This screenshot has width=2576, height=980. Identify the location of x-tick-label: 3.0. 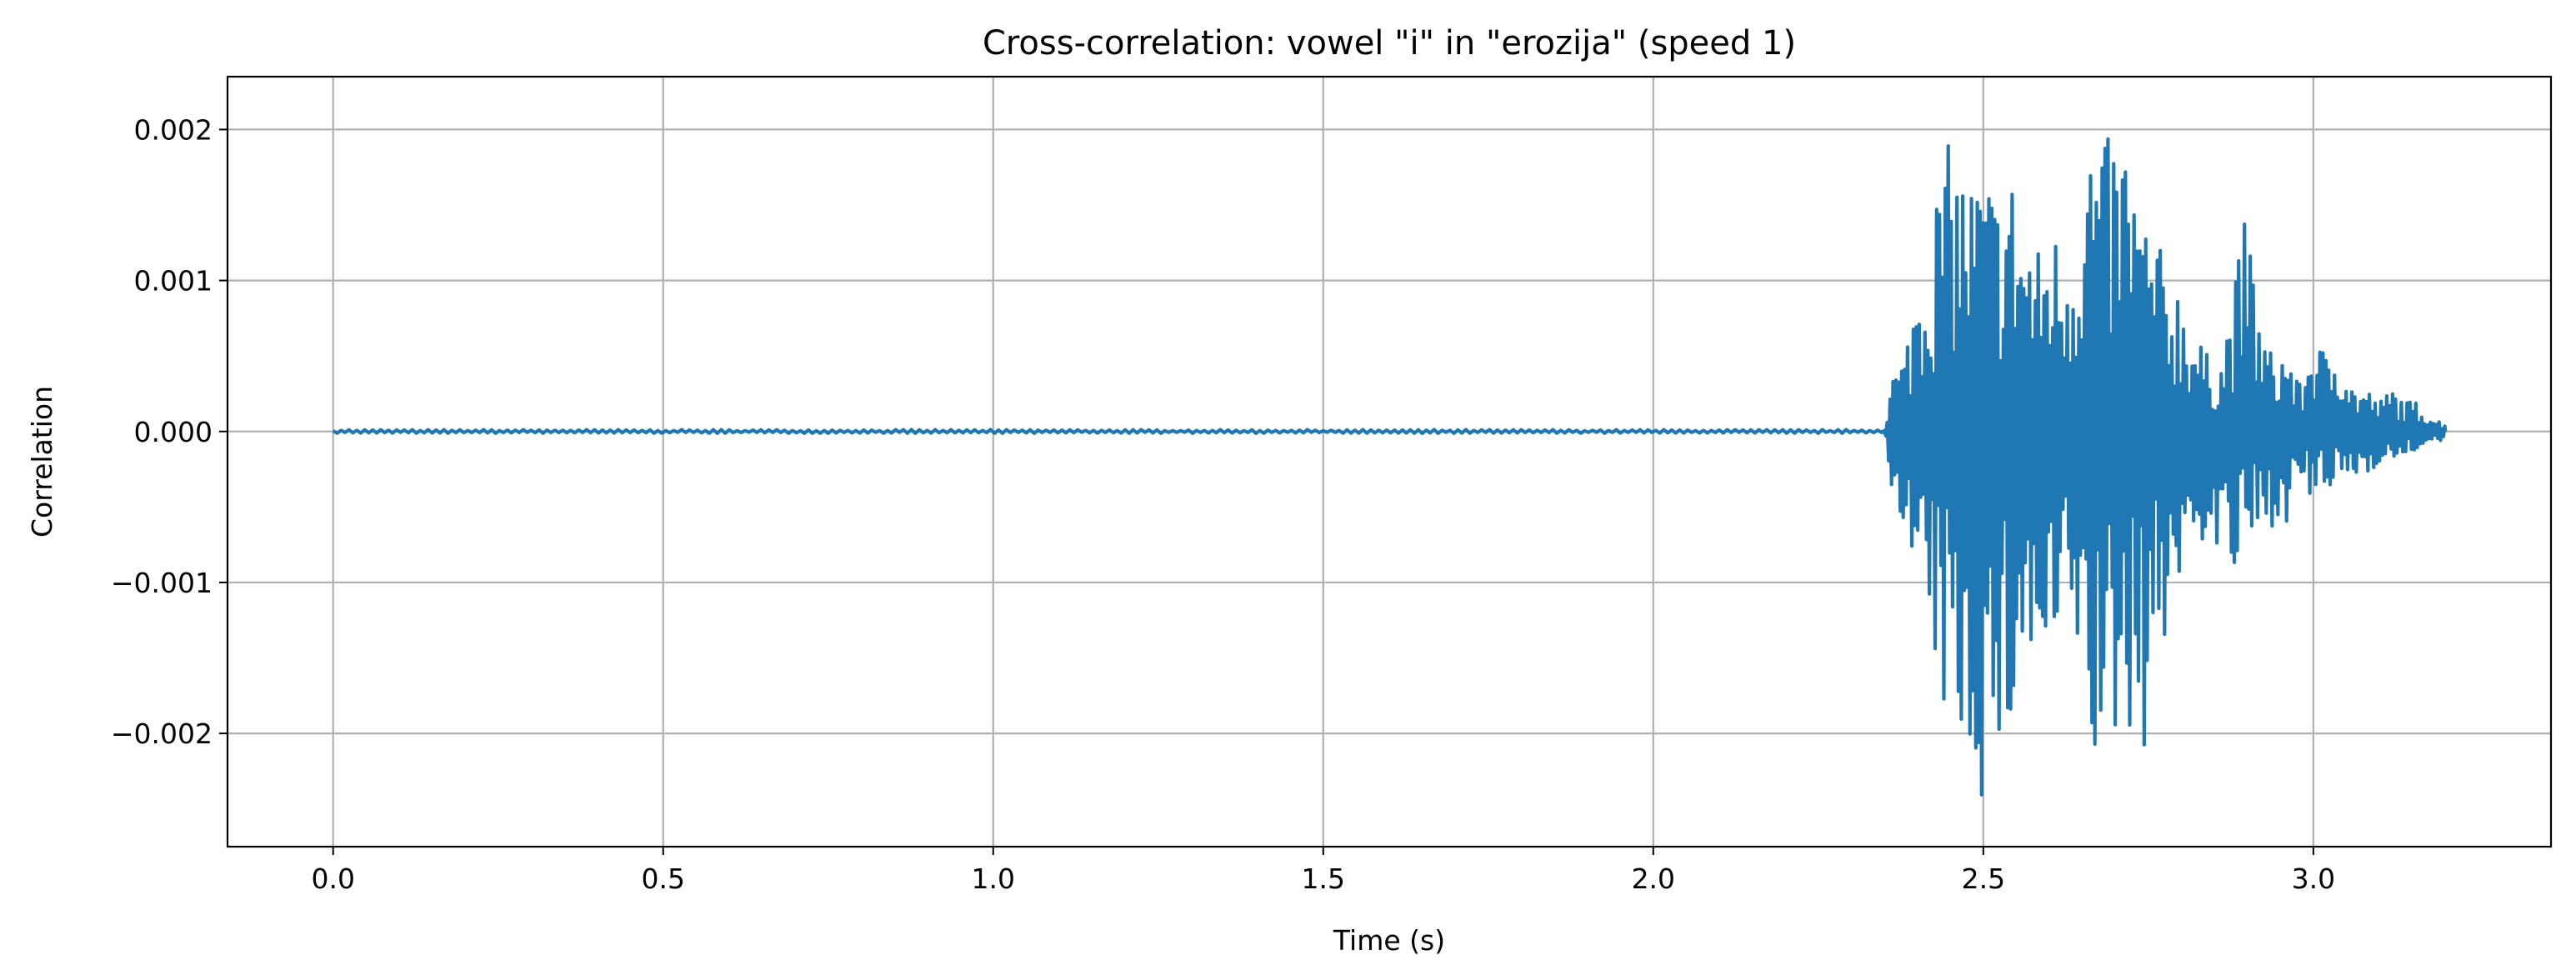
(2313, 879).